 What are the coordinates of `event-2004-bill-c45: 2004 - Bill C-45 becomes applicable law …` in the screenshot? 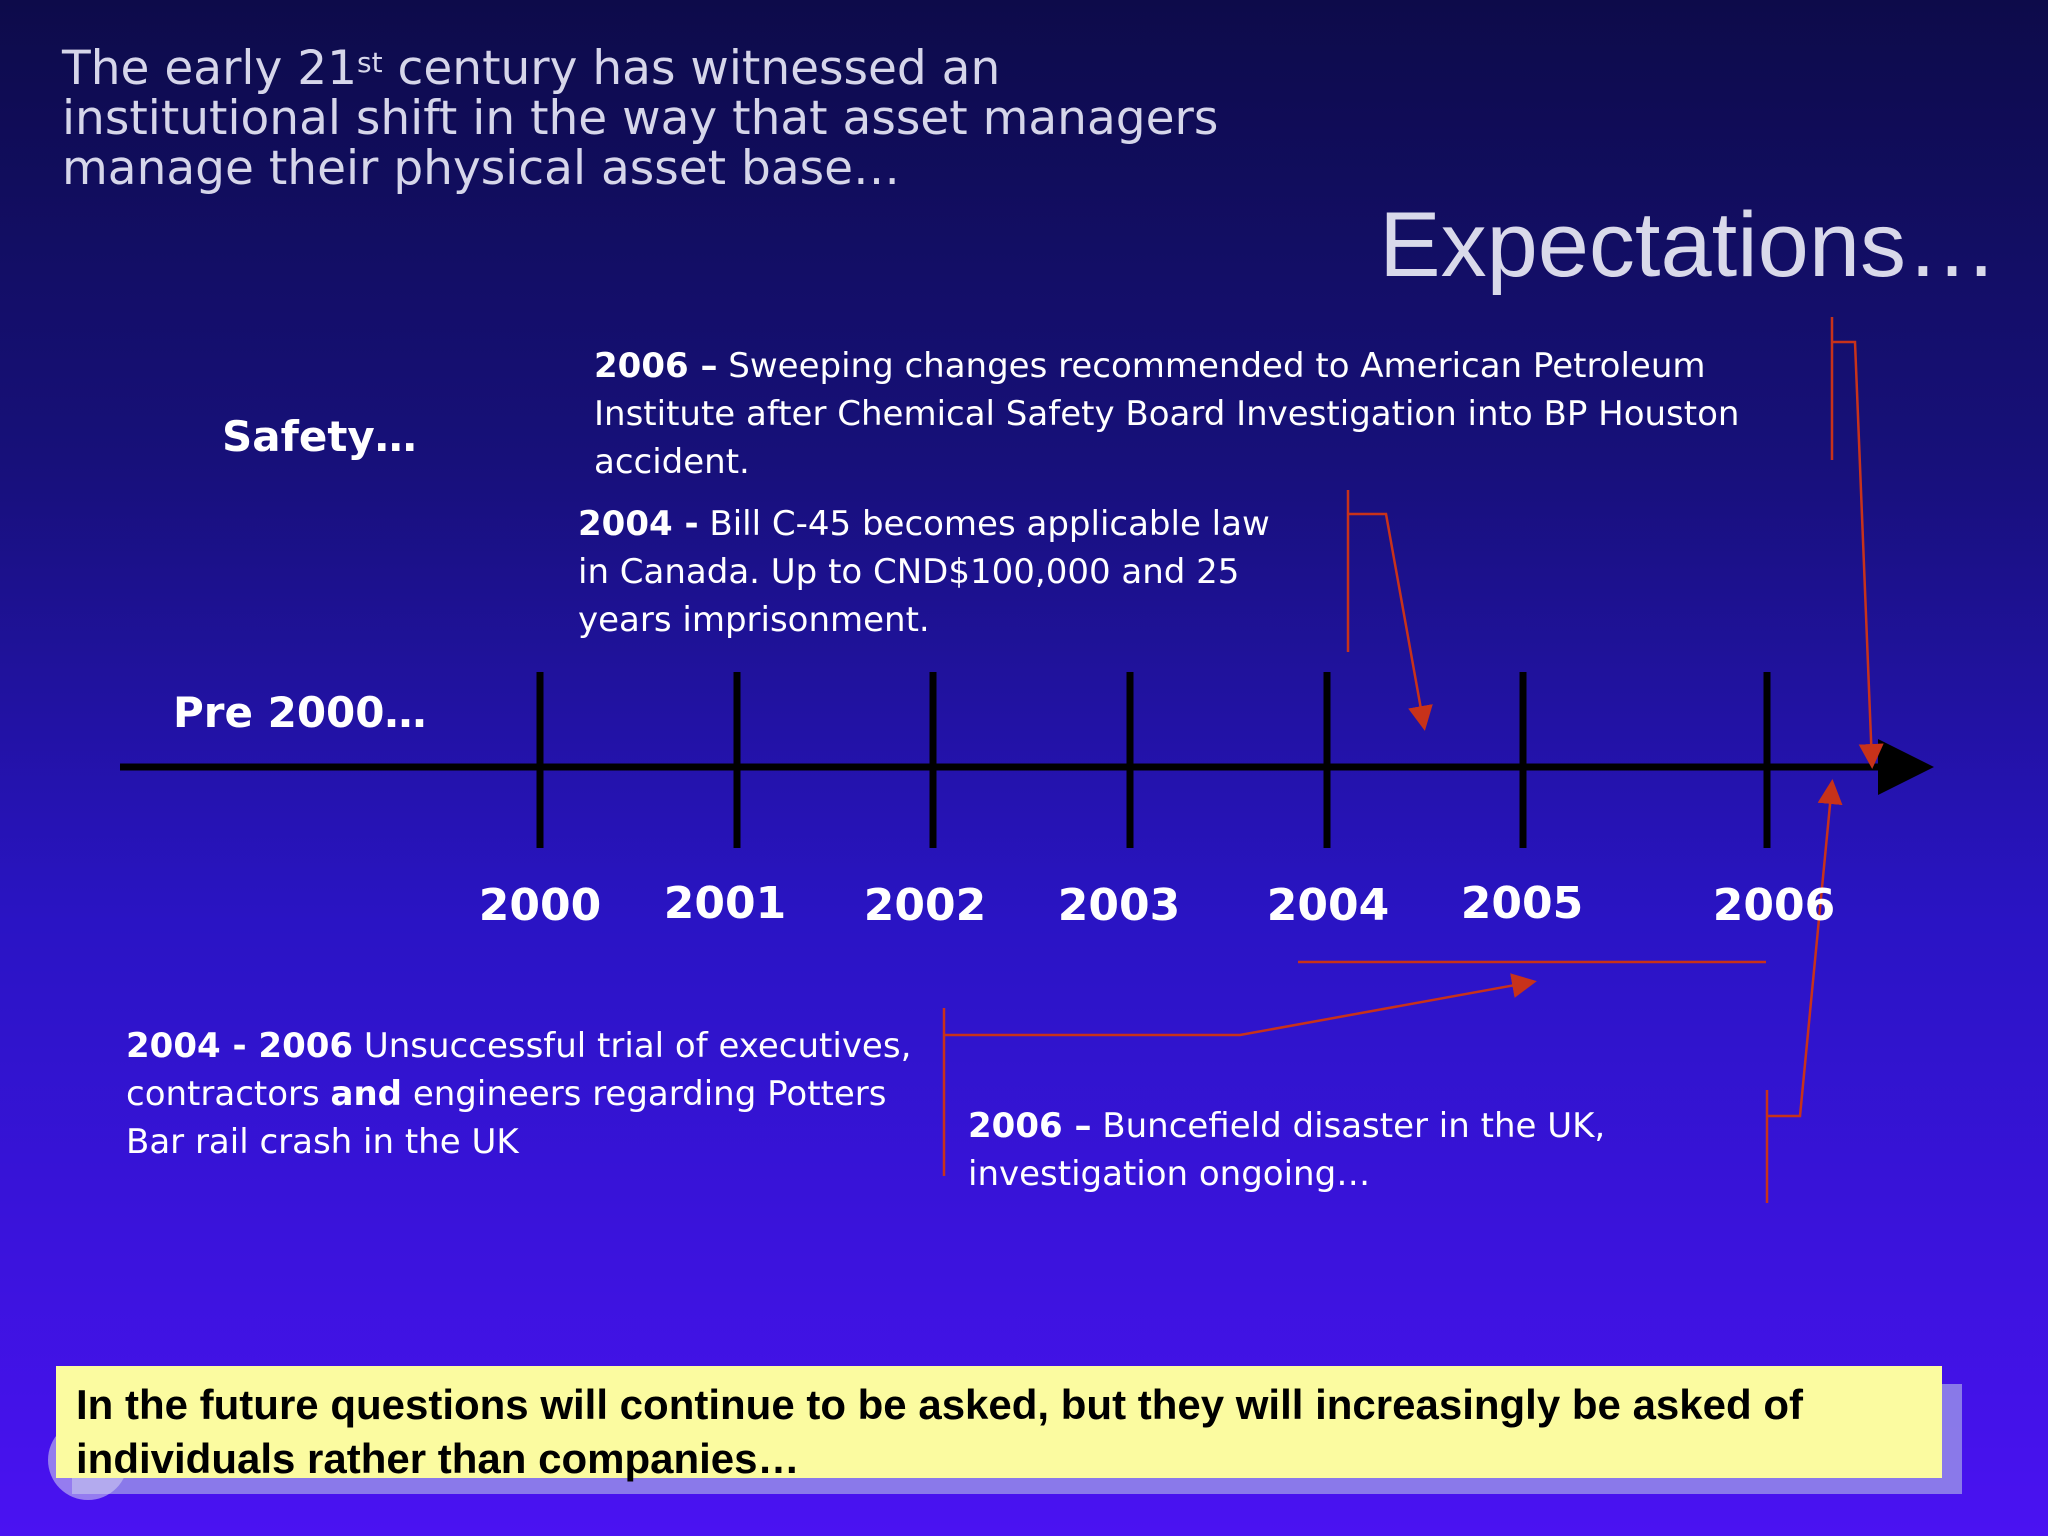 It's located at (924, 572).